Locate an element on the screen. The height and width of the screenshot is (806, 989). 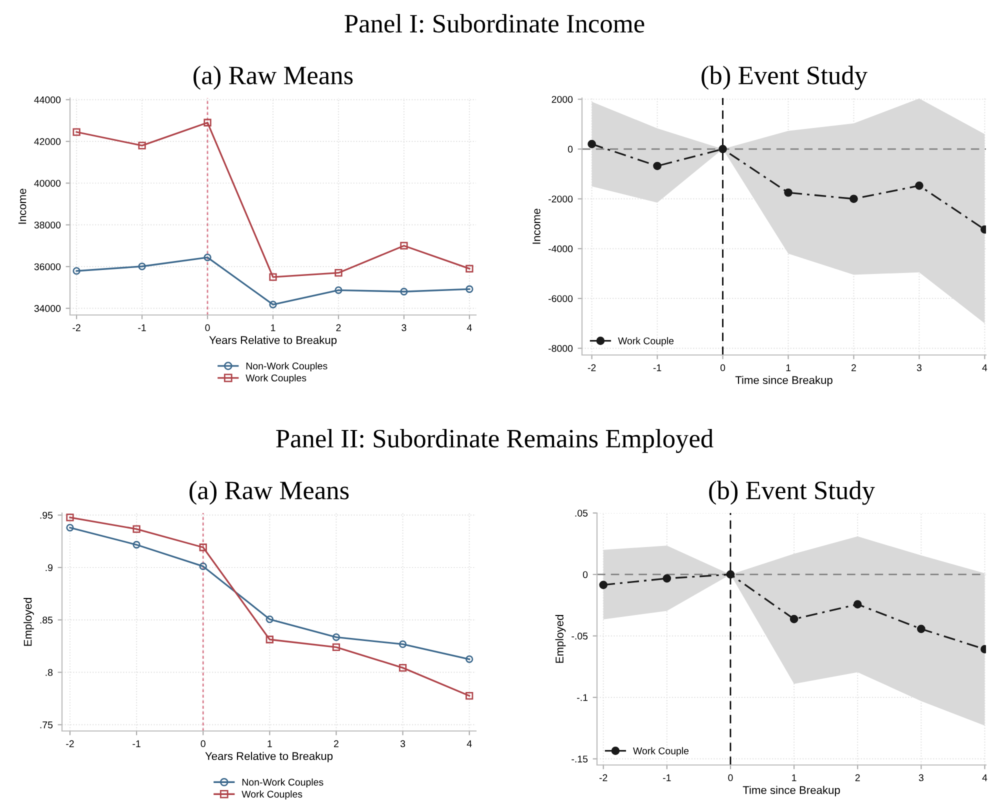
y-tick-label: .05 is located at coordinates (581, 513).